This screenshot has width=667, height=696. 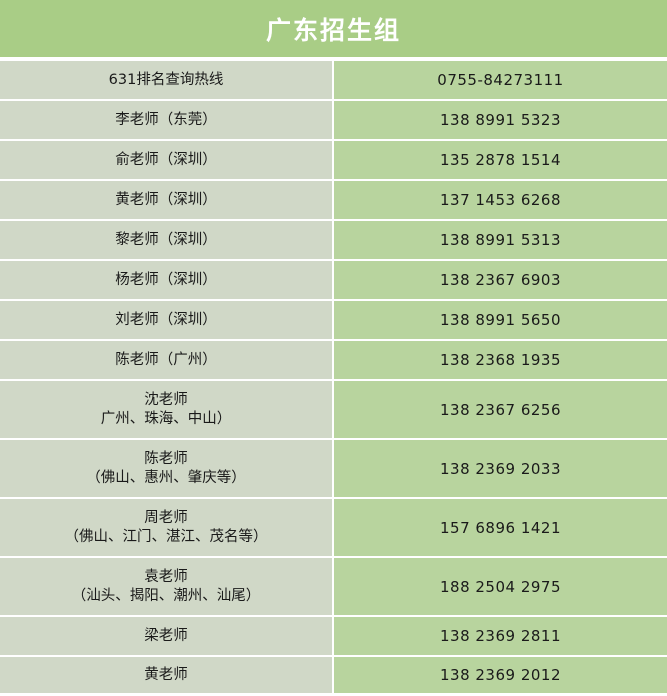 I want to click on contact-name: 杨老师（深圳）, so click(x=166, y=279).